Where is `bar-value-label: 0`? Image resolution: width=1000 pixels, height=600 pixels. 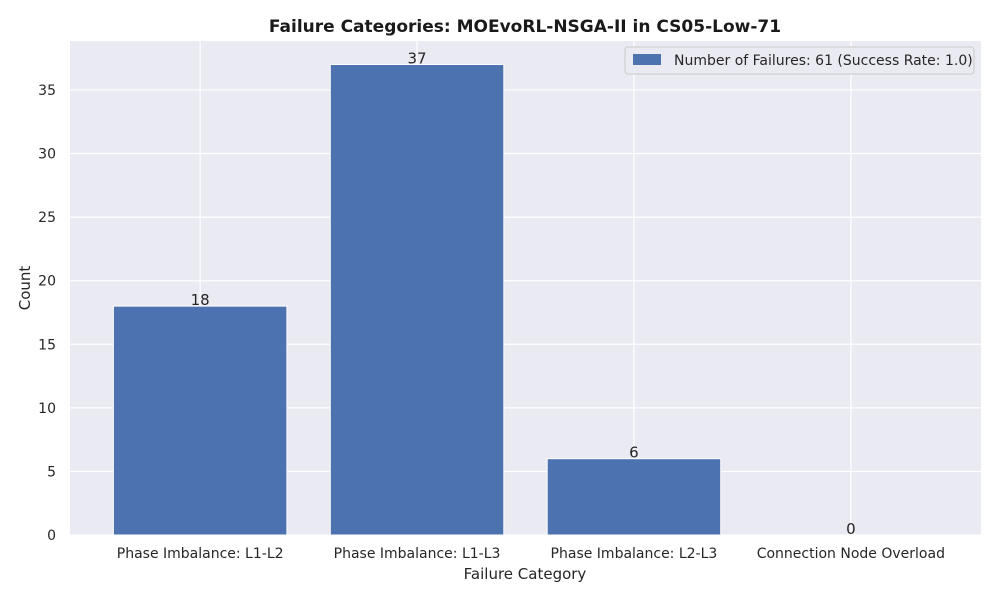
bar-value-label: 0 is located at coordinates (851, 529).